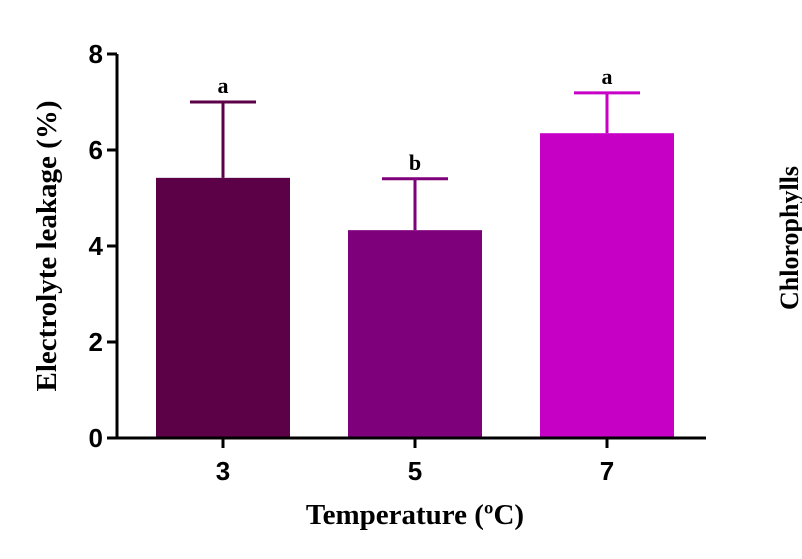  Describe the element at coordinates (96, 150) in the screenshot. I see `y-tick-label: 6` at that location.